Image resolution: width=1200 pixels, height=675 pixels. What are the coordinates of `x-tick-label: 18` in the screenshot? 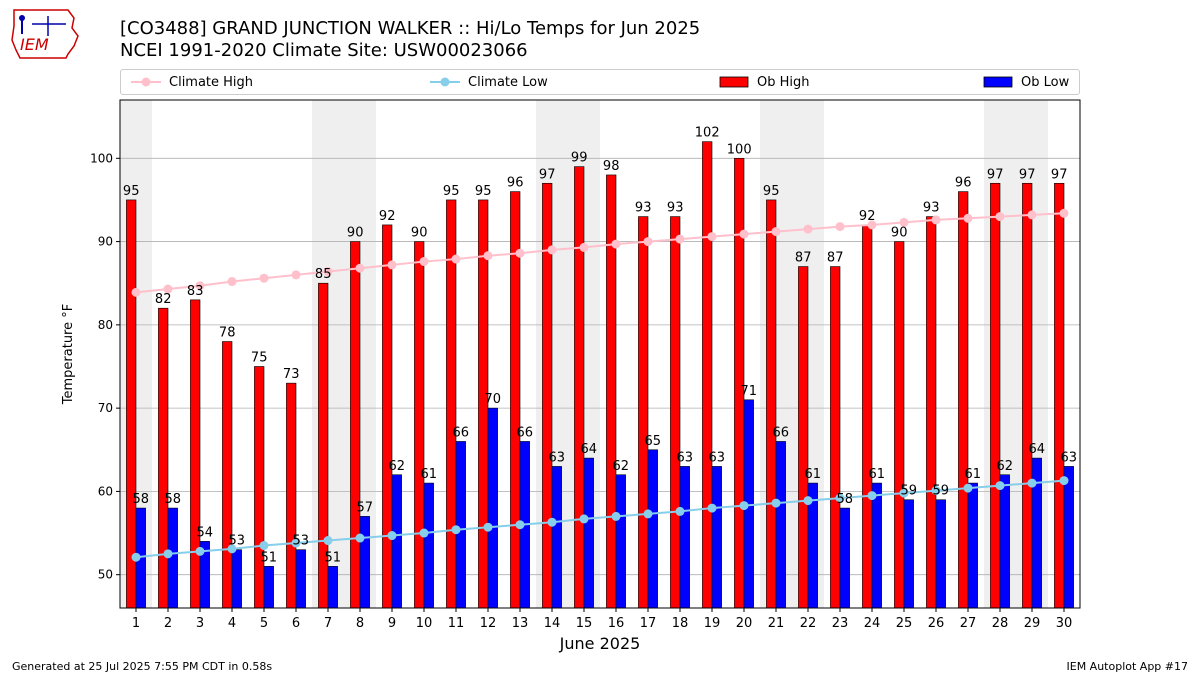 It's located at (680, 623).